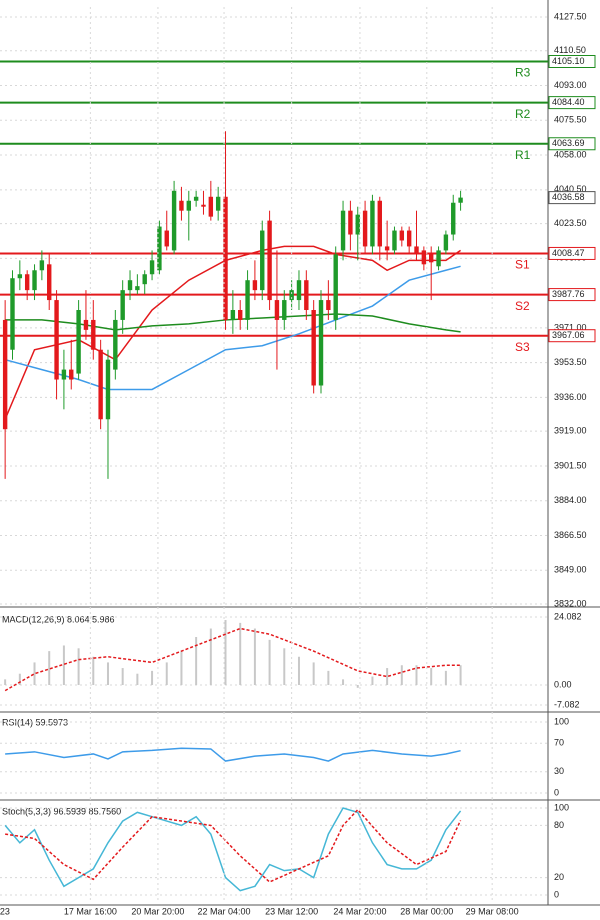 The width and height of the screenshot is (600, 920). I want to click on y-tick-label: 70, so click(559, 743).